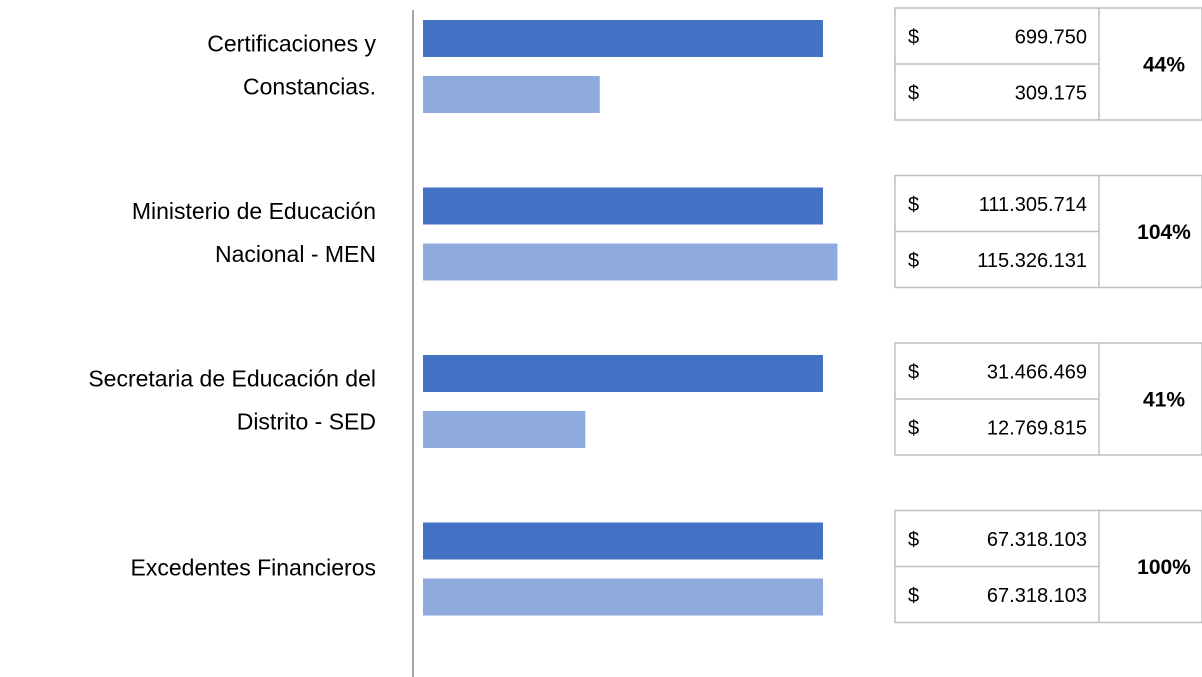 This screenshot has height=677, width=1202. Describe the element at coordinates (1164, 232) in the screenshot. I see `ratio-label: 104%` at that location.